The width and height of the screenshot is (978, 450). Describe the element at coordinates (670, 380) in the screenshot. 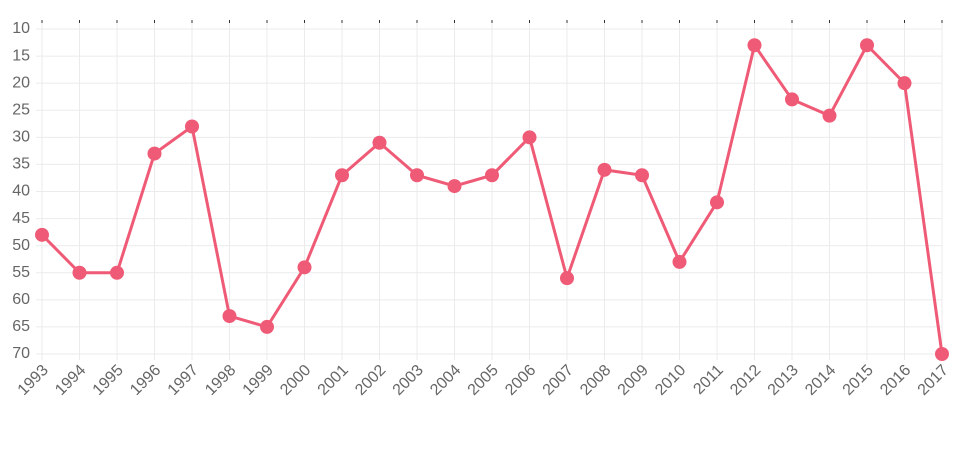

I see `x-tick-label: 2010` at that location.